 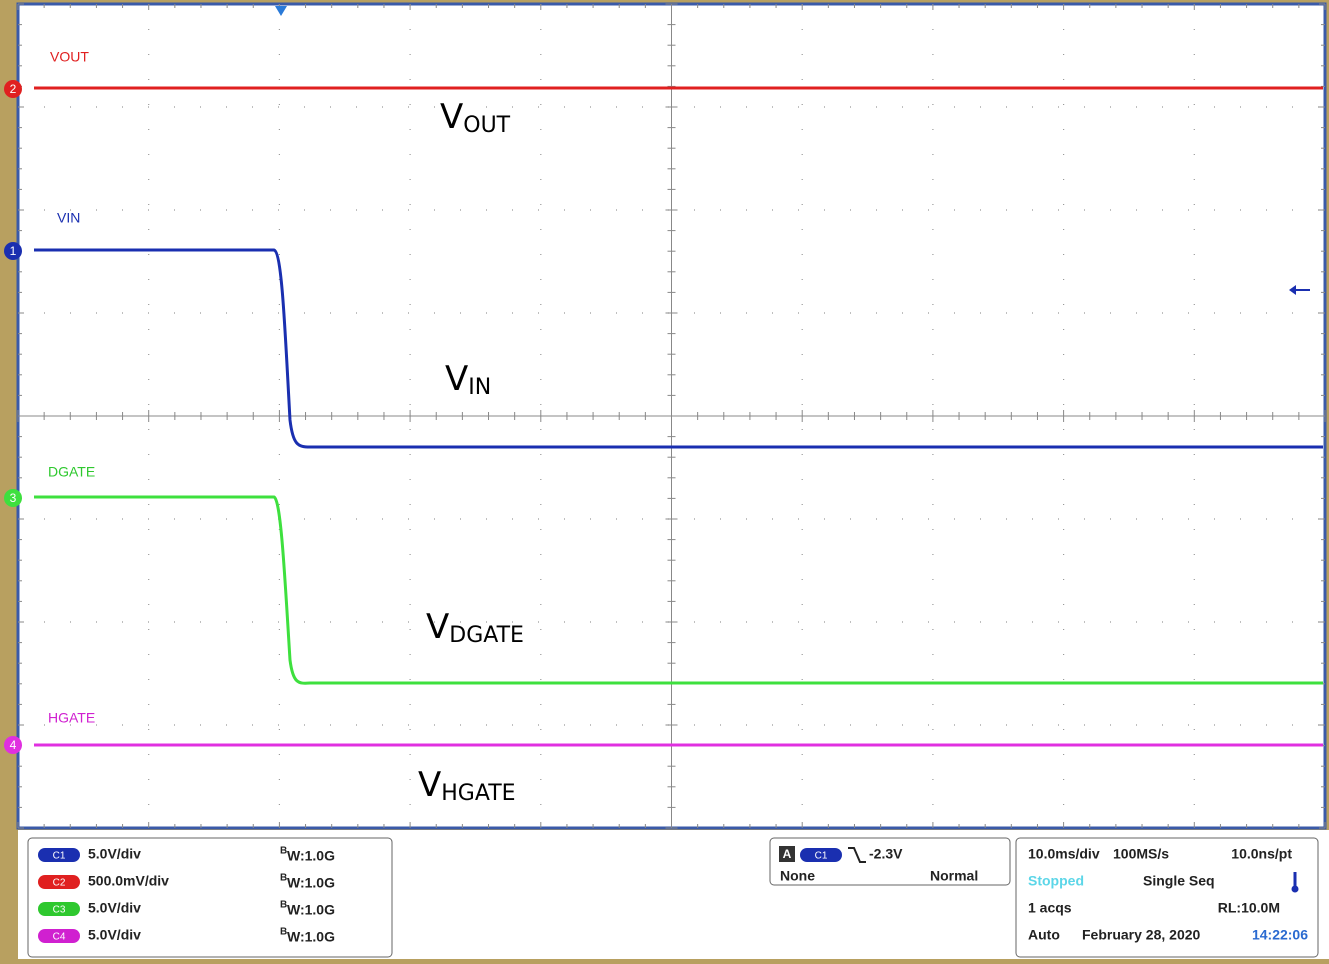 I want to click on trigger-type: Normal, so click(x=954, y=876).